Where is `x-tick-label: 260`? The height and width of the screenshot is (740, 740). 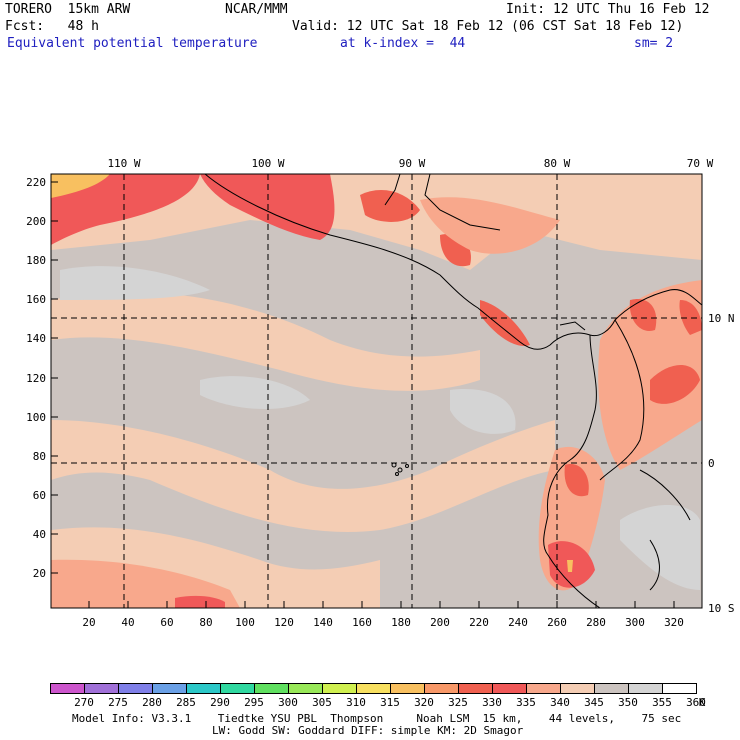 x-tick-label: 260 is located at coordinates (557, 622).